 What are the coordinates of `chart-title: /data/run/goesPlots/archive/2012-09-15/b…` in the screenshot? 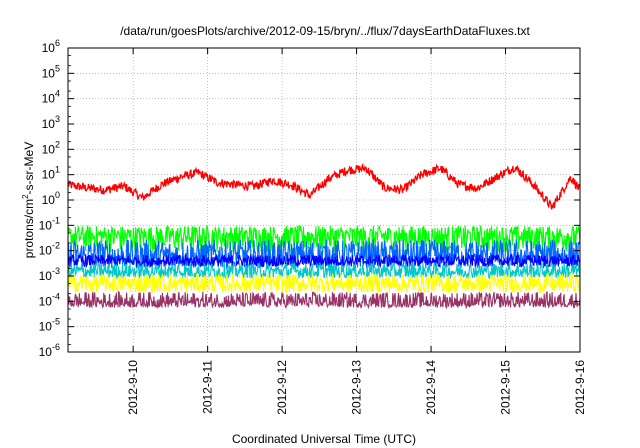 It's located at (325, 31).